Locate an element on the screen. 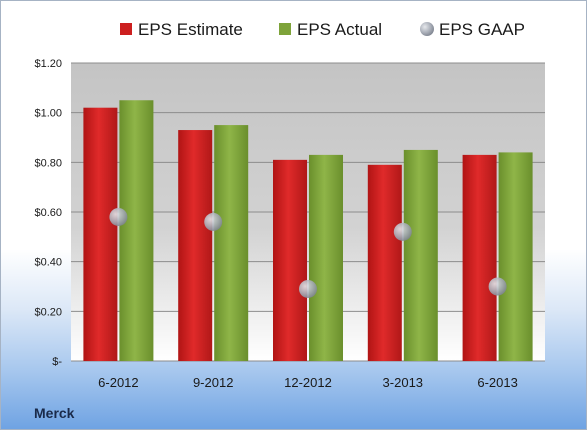 Image resolution: width=587 pixels, height=431 pixels. y-tick-label: $0.80 is located at coordinates (48, 163).